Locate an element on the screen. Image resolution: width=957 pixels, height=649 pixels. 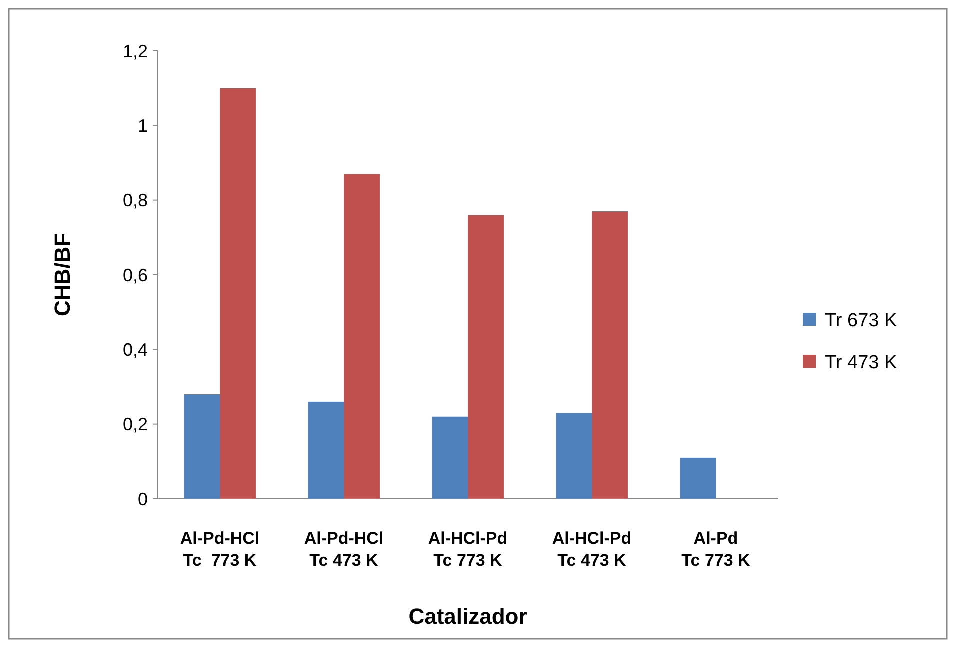
y-tick-label: 0 is located at coordinates (143, 499).